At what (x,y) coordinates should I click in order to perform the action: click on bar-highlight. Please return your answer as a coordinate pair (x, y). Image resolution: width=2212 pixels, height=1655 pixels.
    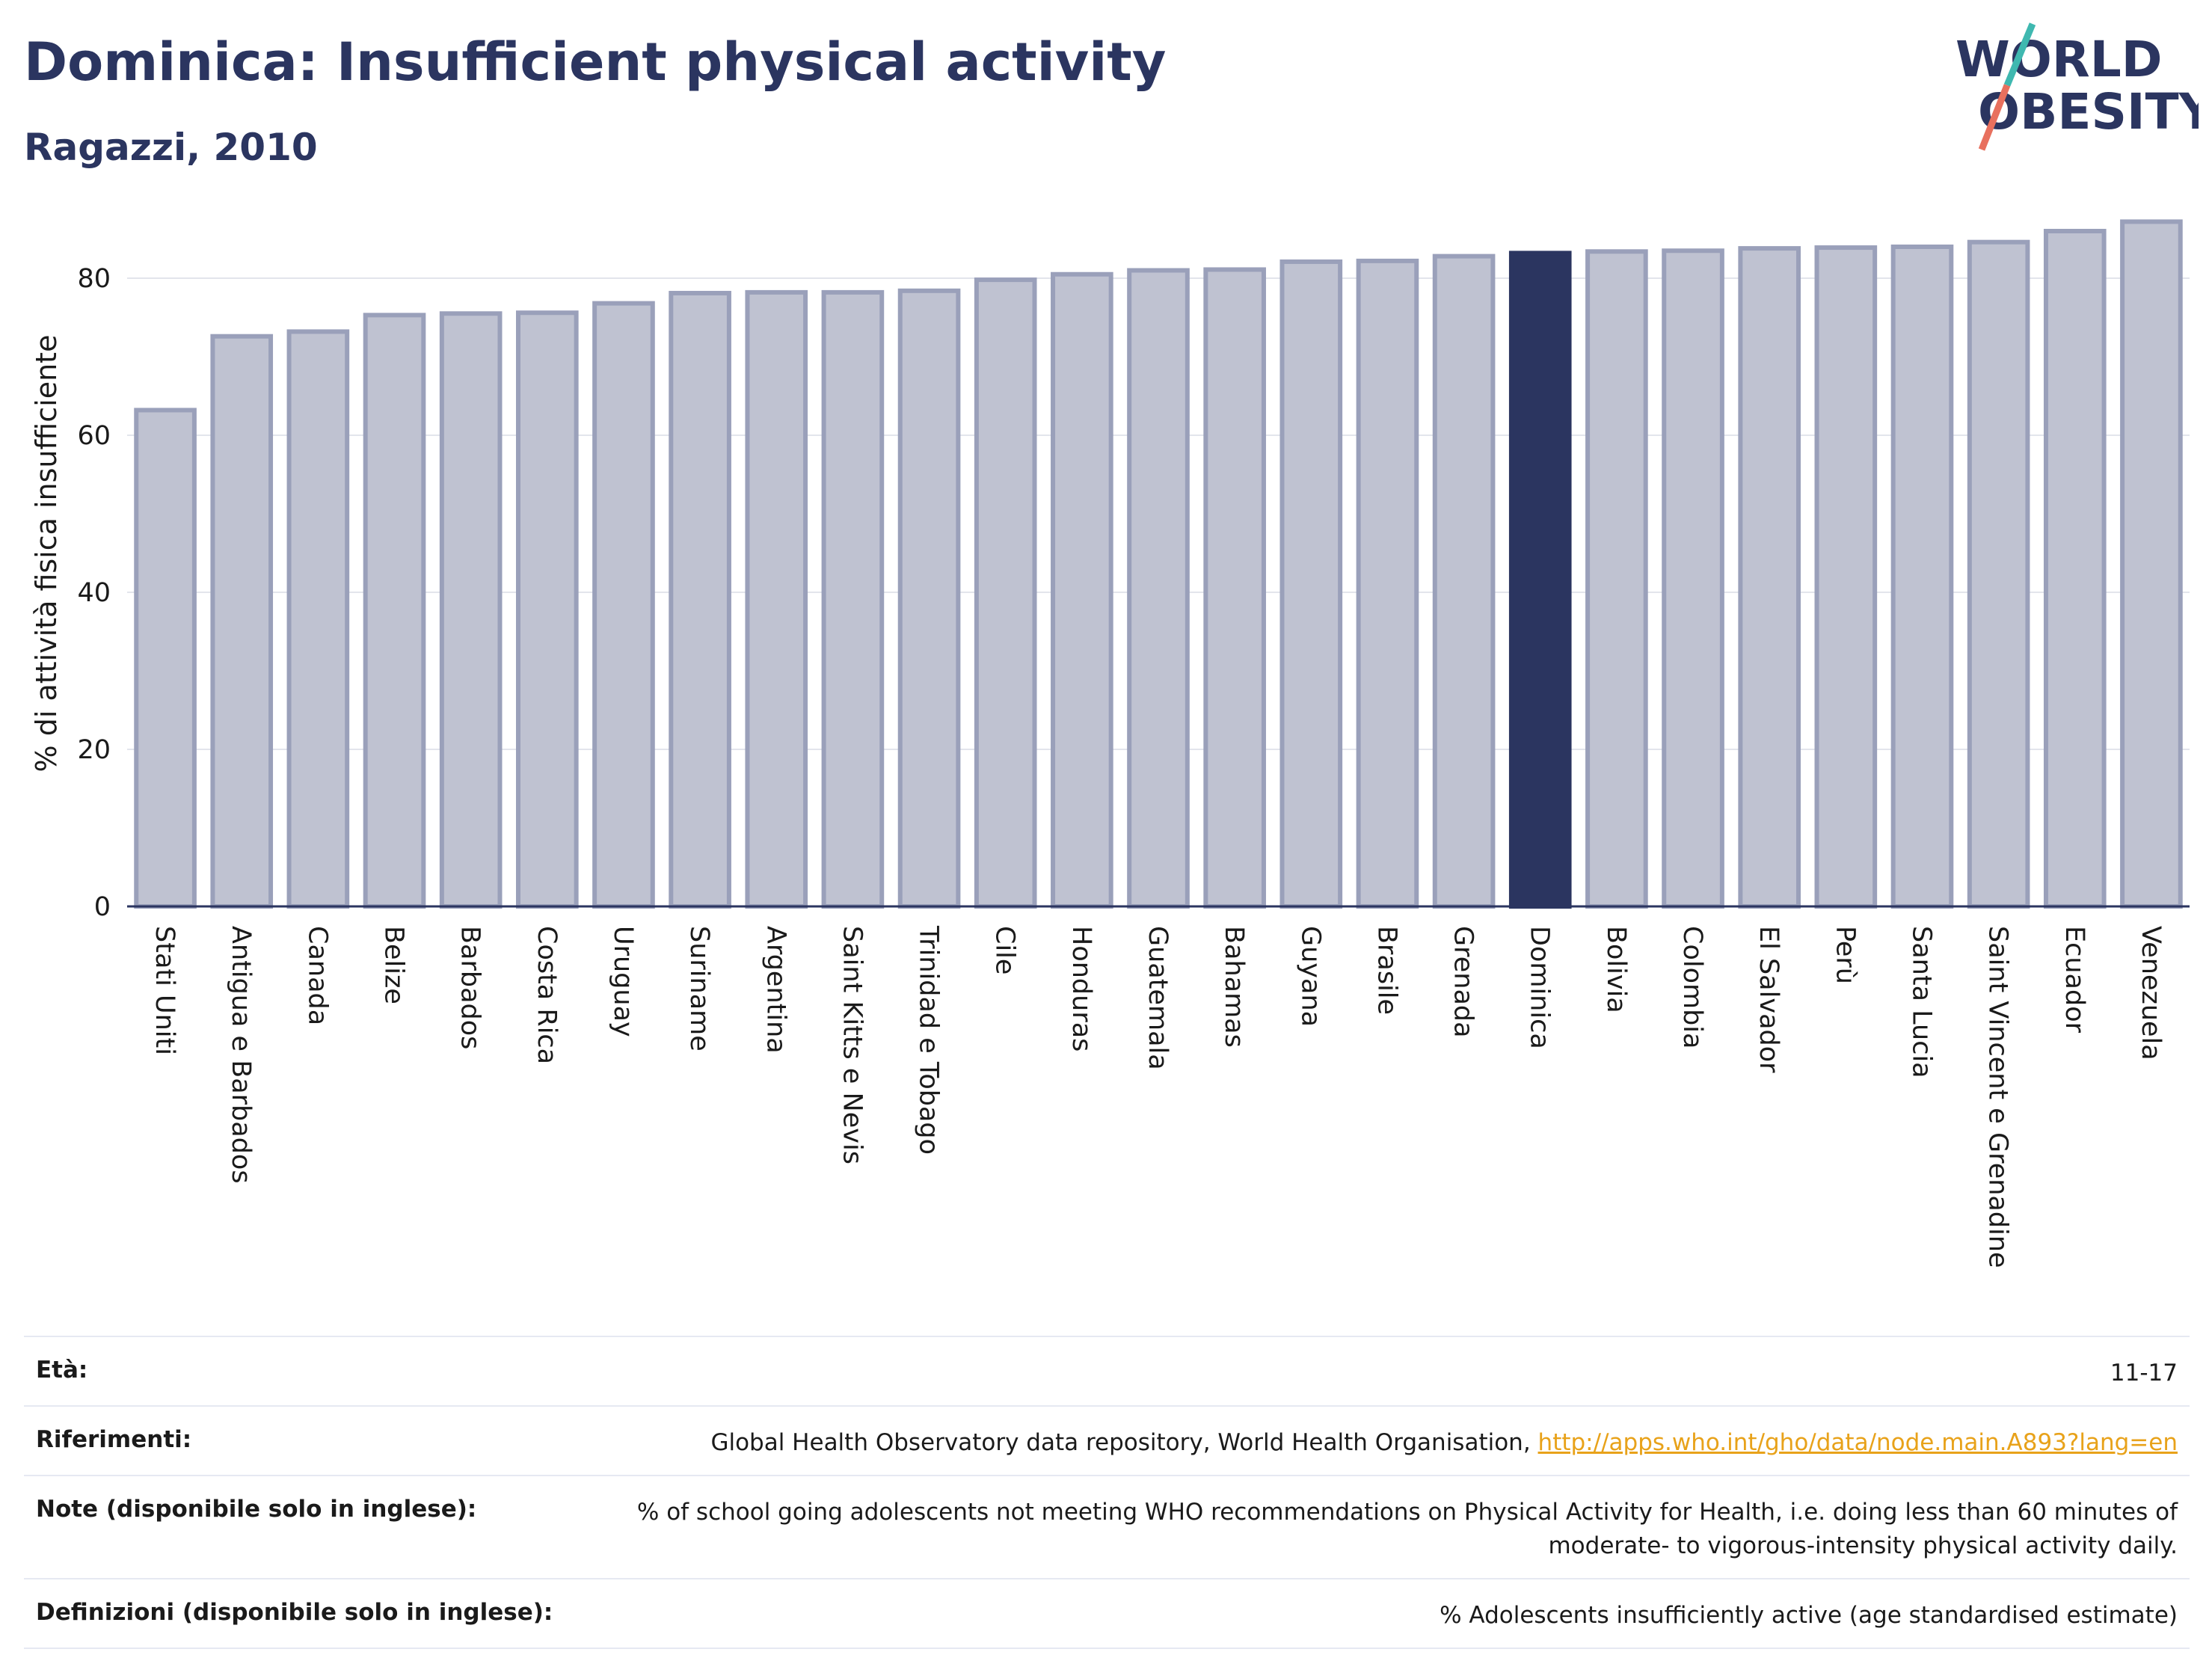
    Looking at the image, I should click on (1540, 580).